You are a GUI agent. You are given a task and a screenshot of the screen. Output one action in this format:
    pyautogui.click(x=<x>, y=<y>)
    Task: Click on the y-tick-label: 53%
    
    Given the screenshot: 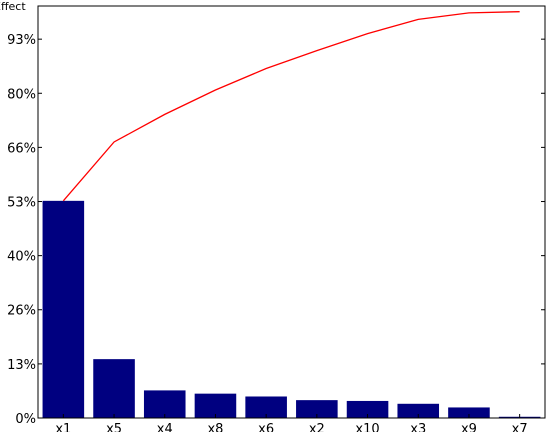 What is the action you would take?
    pyautogui.click(x=21, y=203)
    